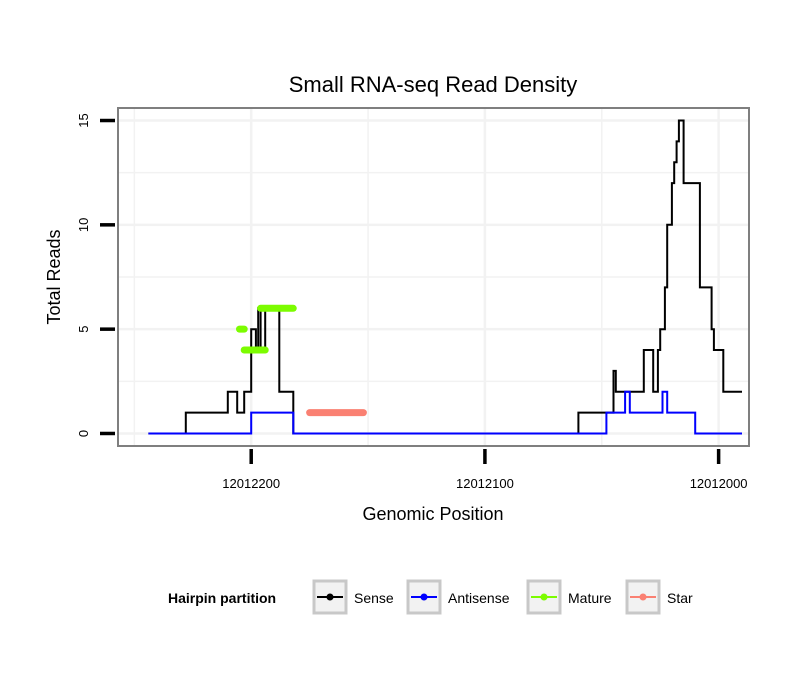 The height and width of the screenshot is (690, 810). I want to click on y-tick-label: 5, so click(83, 329).